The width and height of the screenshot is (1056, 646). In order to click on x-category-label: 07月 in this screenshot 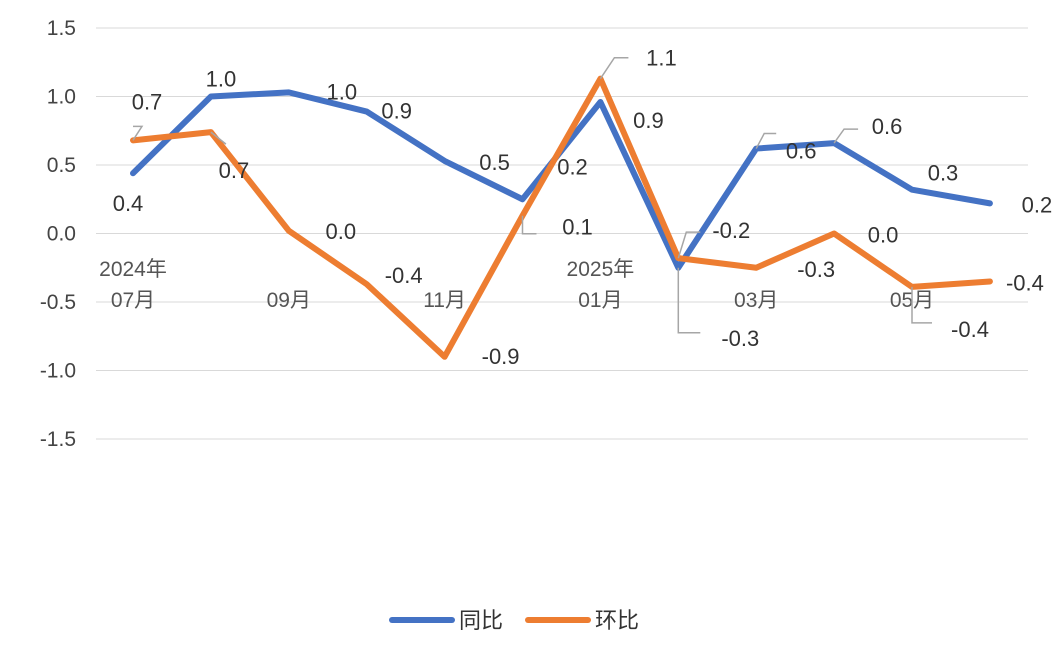, I will do `click(133, 300)`.